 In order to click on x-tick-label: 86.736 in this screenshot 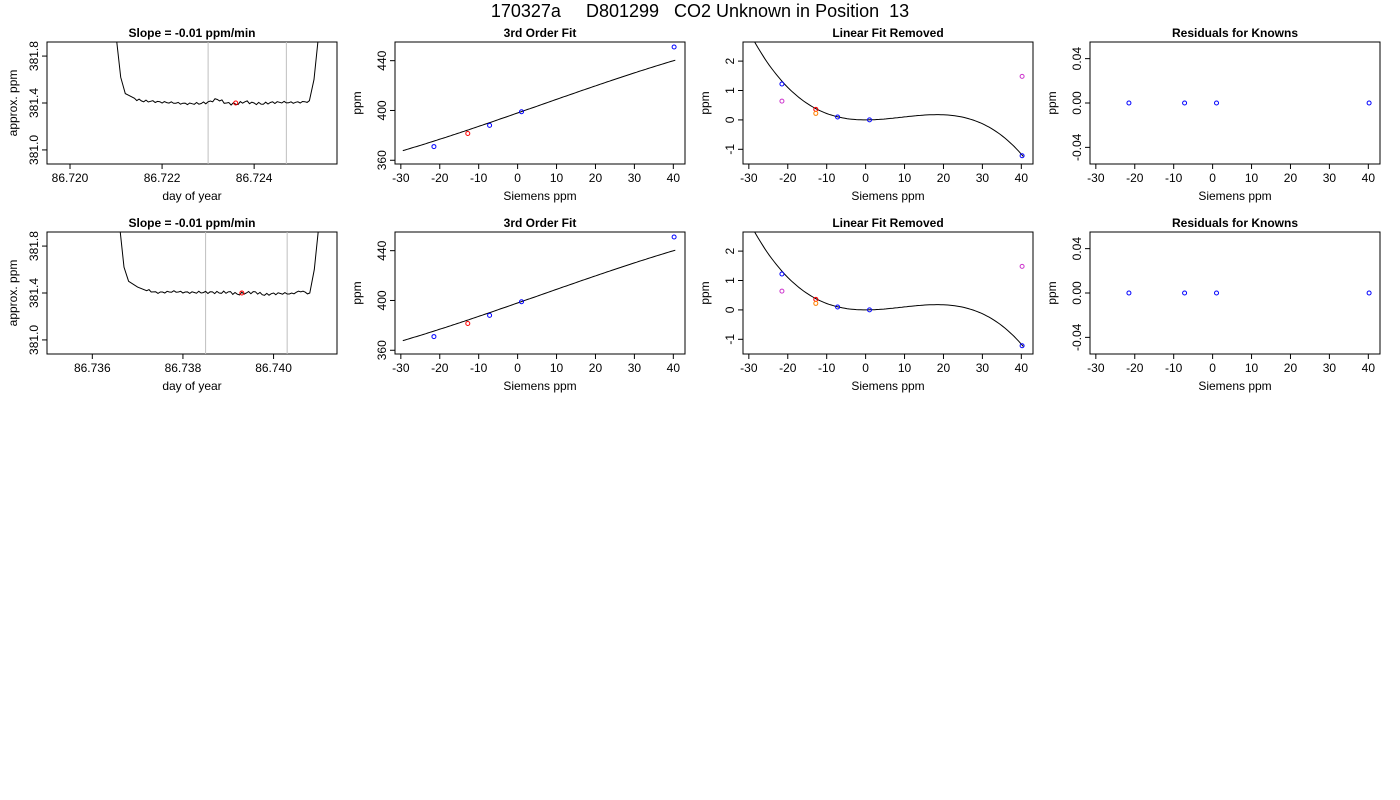, I will do `click(92, 368)`.